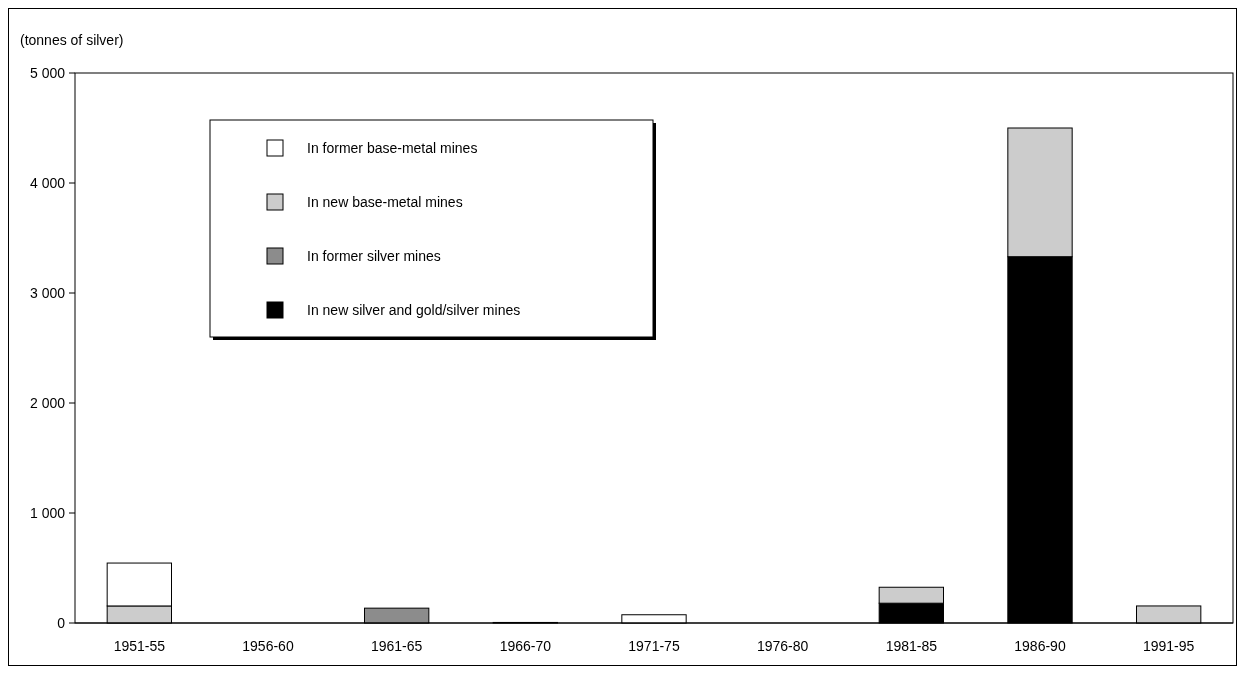 The height and width of the screenshot is (674, 1245). Describe the element at coordinates (1168, 646) in the screenshot. I see `x-tick-label: 1991-95` at that location.